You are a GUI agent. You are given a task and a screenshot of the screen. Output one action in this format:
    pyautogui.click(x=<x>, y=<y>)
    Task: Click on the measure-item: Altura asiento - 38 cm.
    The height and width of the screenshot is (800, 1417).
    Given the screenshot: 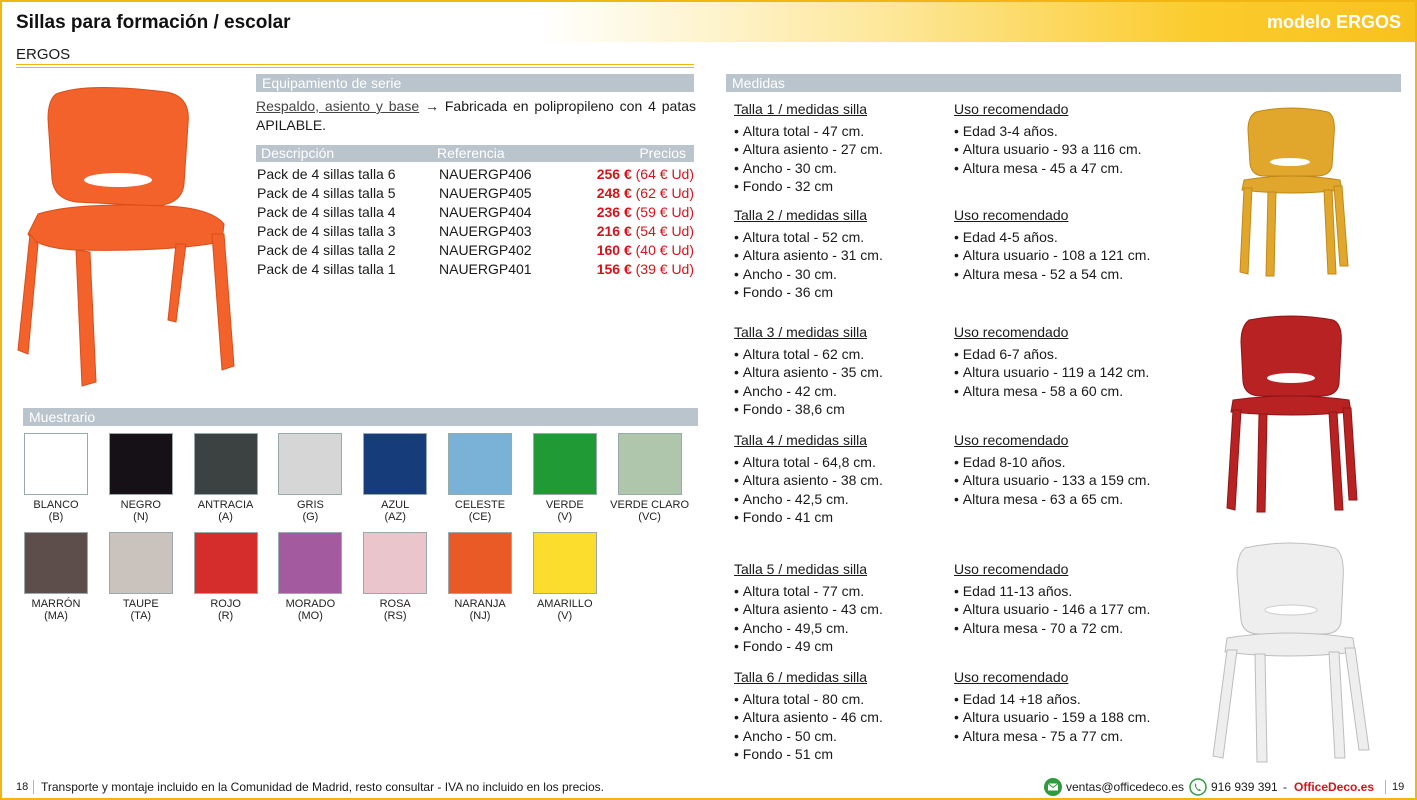 What is the action you would take?
    pyautogui.click(x=808, y=480)
    